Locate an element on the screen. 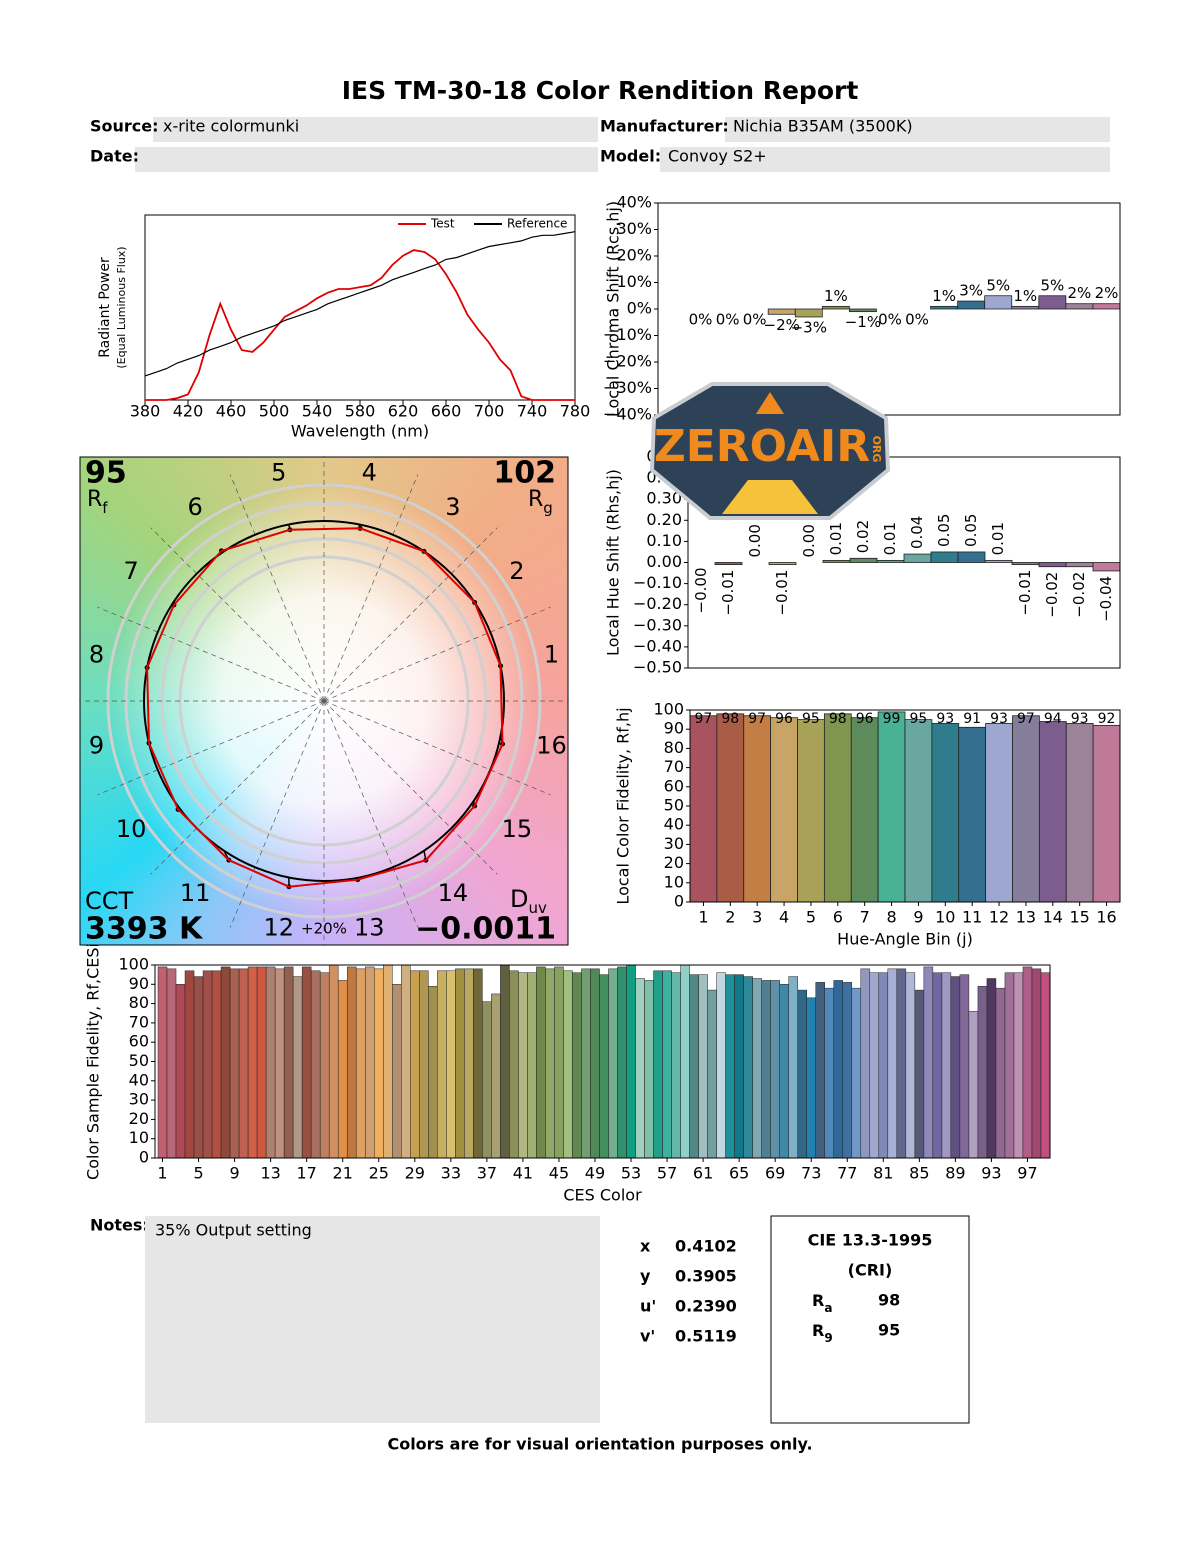  ra-symbol: Ra is located at coordinates (822, 1303).